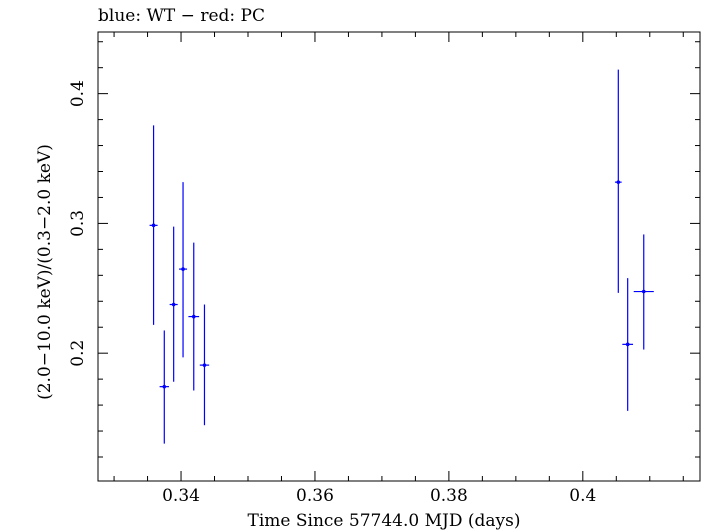  I want to click on y-tick-label: 0.2, so click(78, 353).